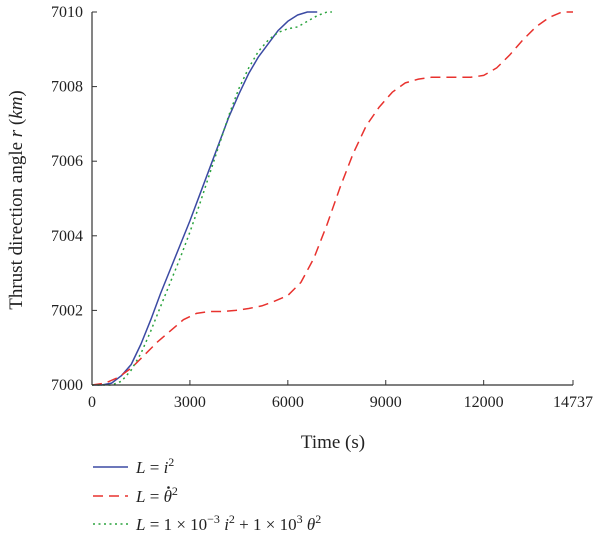  I want to click on x-tick-label: 6000, so click(288, 402).